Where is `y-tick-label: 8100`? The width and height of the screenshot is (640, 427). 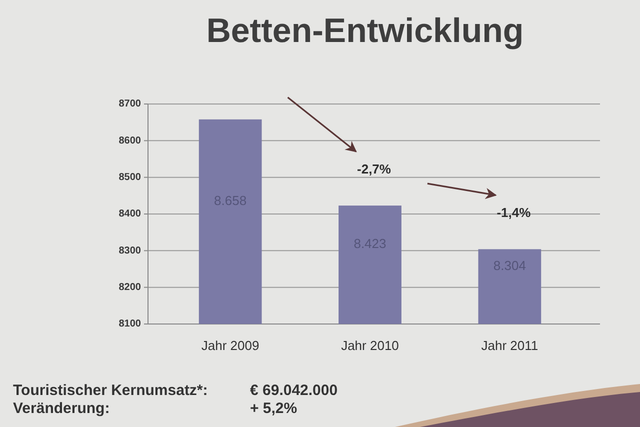
y-tick-label: 8100 is located at coordinates (130, 324).